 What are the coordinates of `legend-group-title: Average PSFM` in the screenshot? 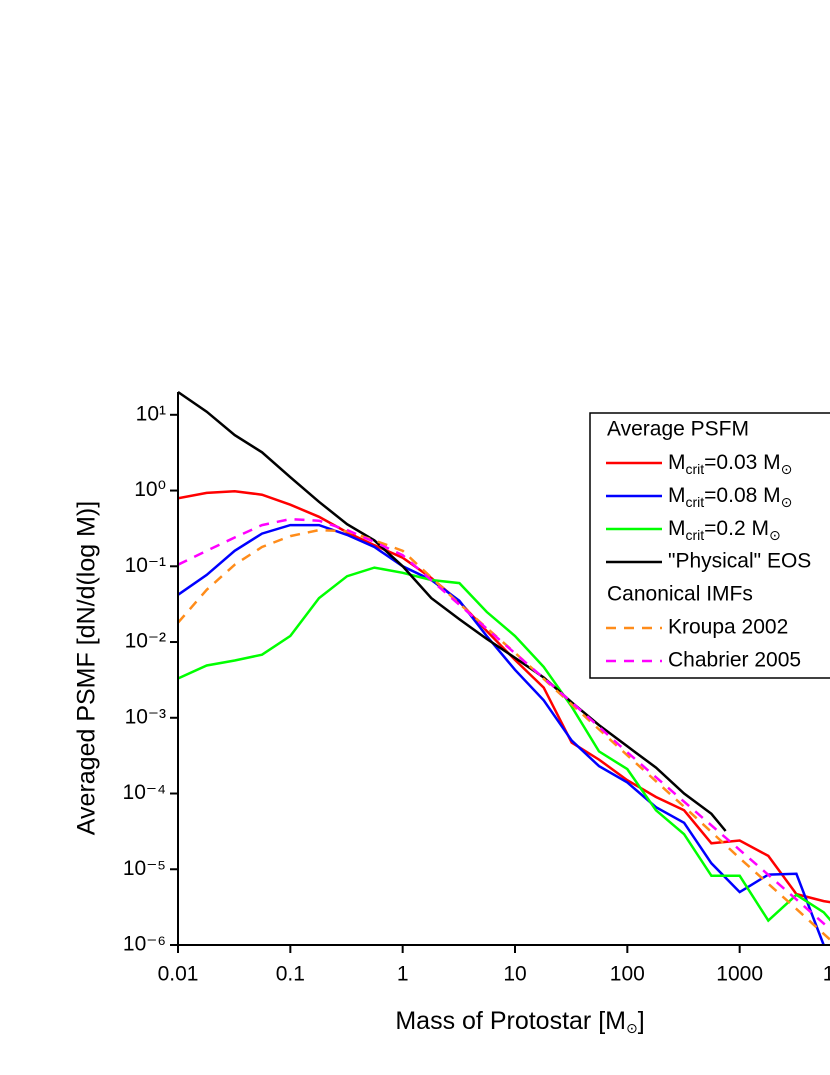 It's located at (678, 429).